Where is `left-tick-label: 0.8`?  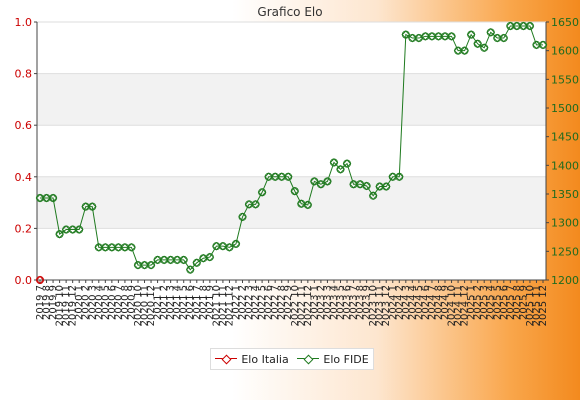 left-tick-label: 0.8 is located at coordinates (24, 74).